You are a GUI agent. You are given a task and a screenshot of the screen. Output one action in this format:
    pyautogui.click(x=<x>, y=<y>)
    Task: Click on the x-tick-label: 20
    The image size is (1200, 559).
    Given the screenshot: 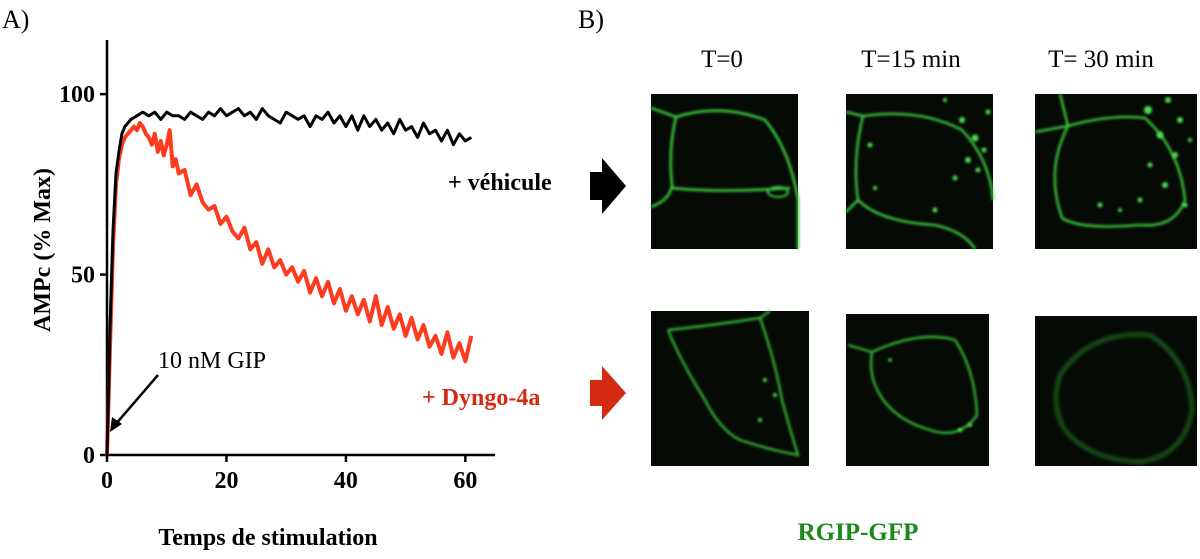 What is the action you would take?
    pyautogui.click(x=226, y=481)
    